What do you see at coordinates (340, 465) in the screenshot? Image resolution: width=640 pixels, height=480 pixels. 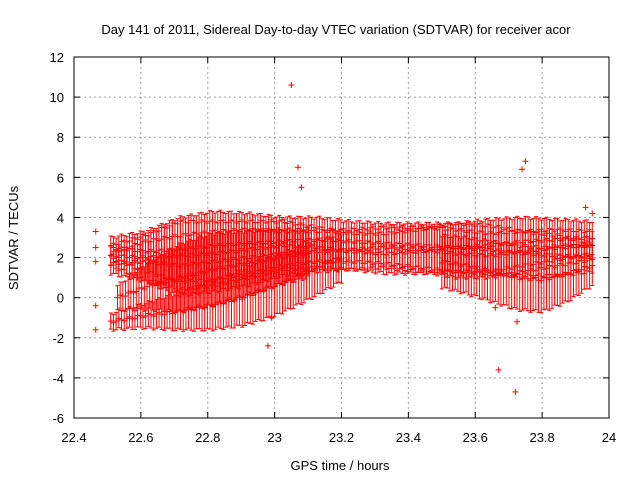 I see `x-axis-label: GPS time / hours` at bounding box center [340, 465].